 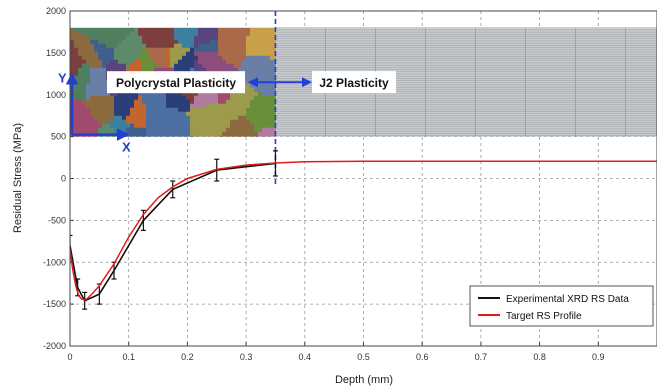 I want to click on polycrystal-label-box, so click(x=176, y=82).